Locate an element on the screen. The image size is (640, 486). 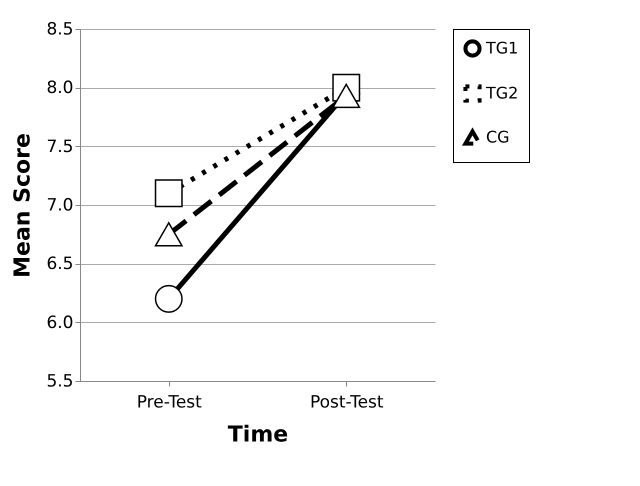
y-tick-label: 6.5 is located at coordinates (60, 264).